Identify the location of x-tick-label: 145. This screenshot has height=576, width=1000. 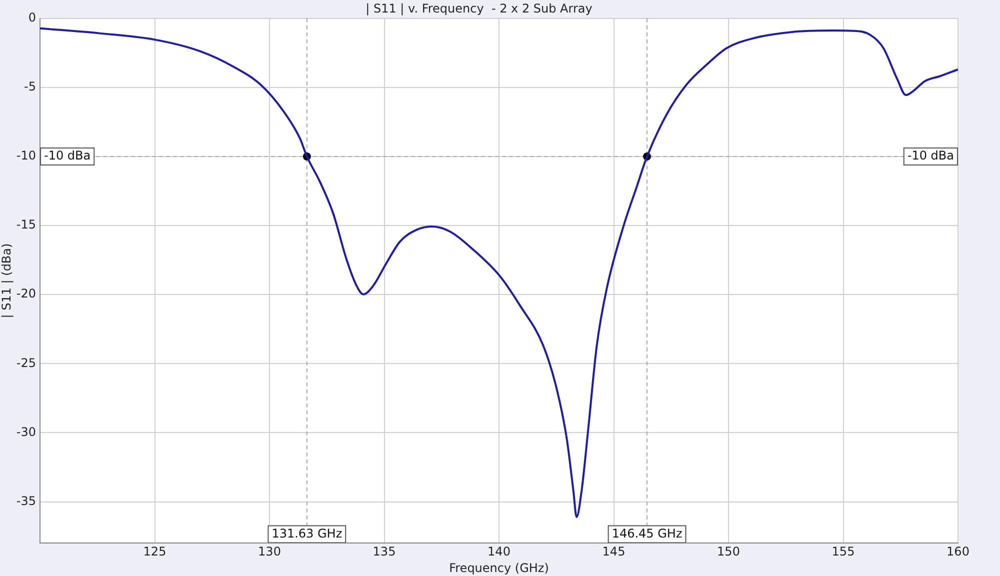
(614, 551).